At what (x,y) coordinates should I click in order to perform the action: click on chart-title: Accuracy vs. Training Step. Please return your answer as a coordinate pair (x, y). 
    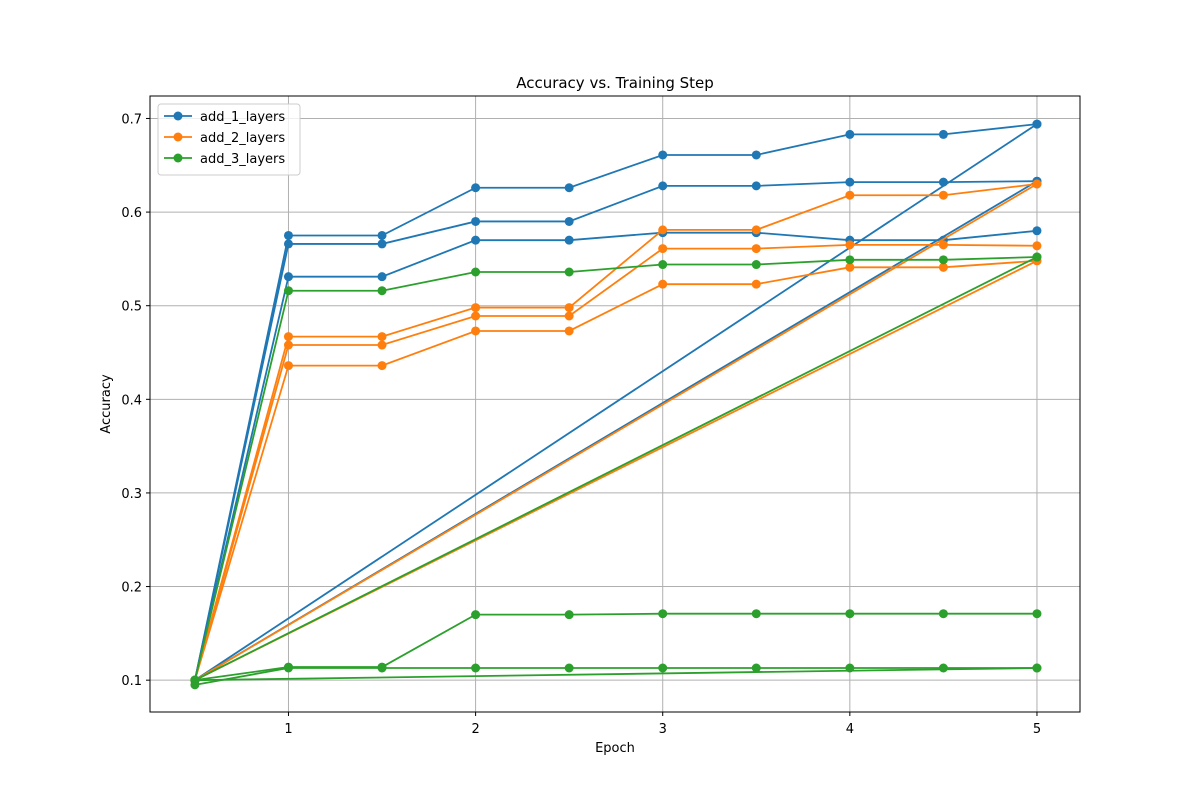
    Looking at the image, I should click on (615, 83).